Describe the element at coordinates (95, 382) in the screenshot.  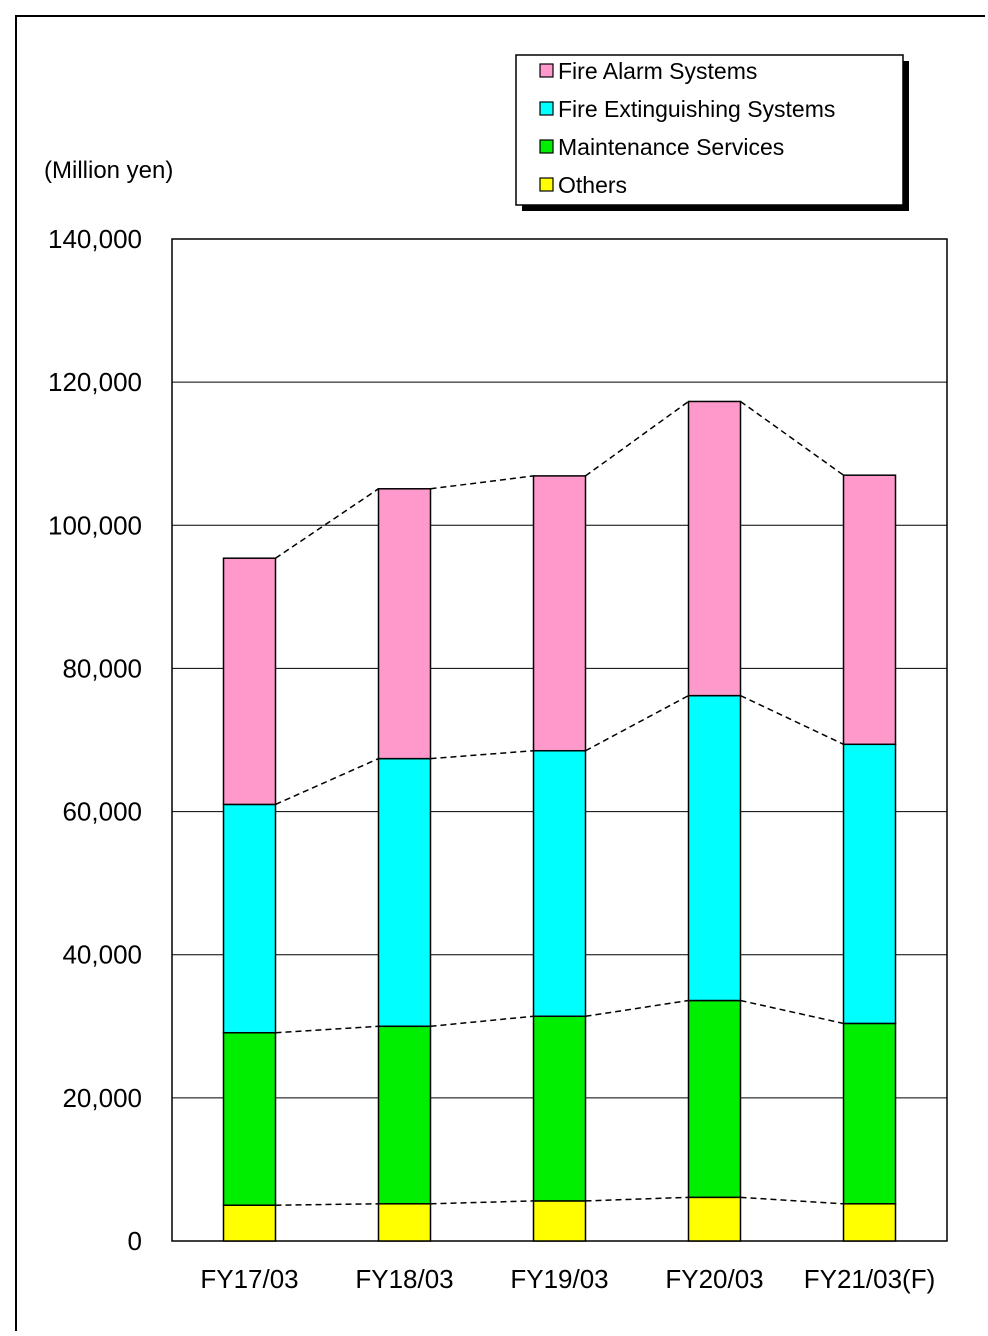
I see `y-tick-label: 120,000` at that location.